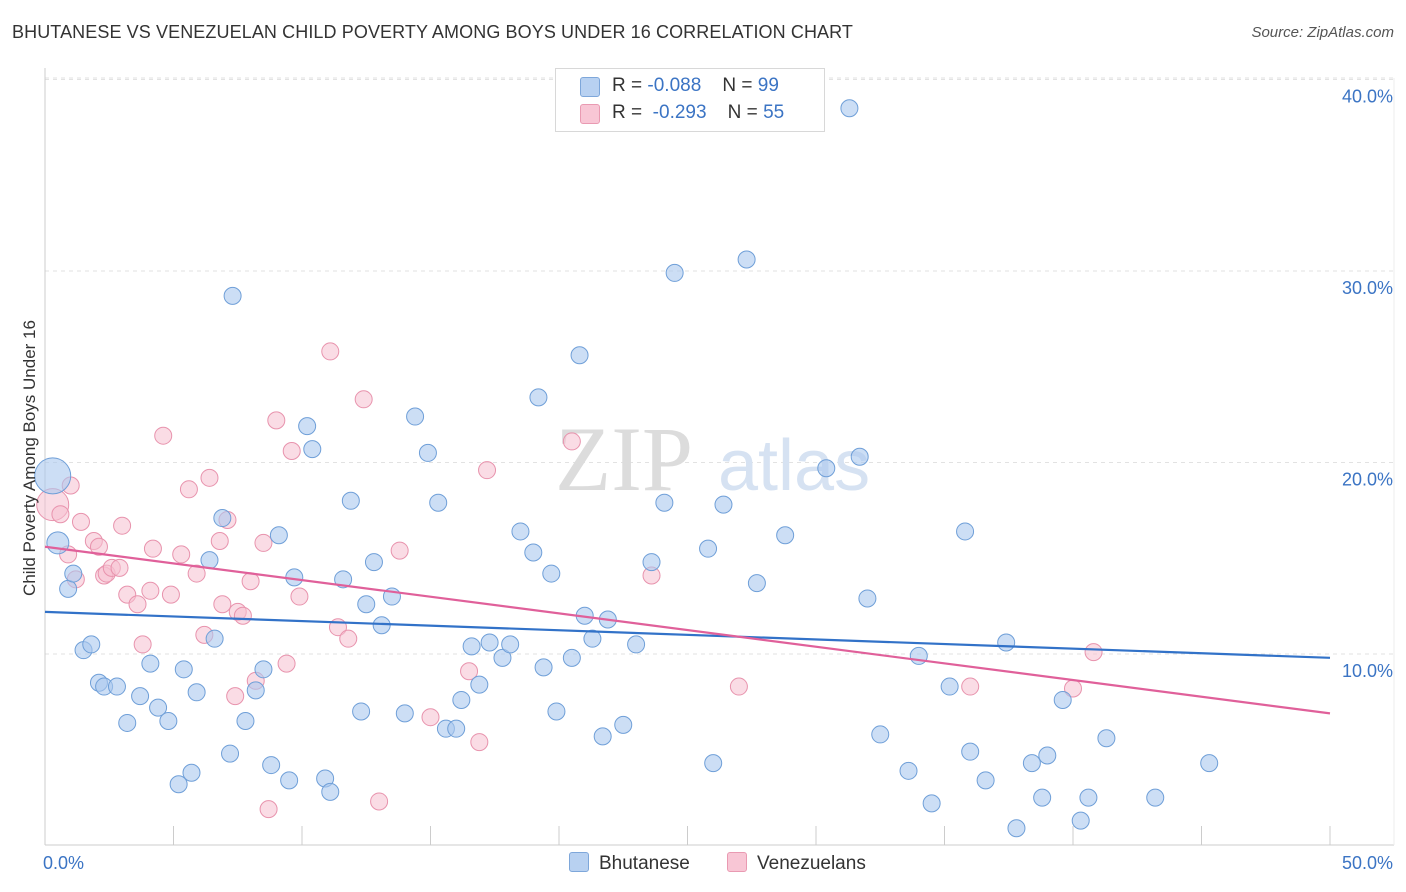 This screenshot has width=1406, height=892. I want to click on bottom-legend-venezuelan: Venezuelans, so click(796, 863).